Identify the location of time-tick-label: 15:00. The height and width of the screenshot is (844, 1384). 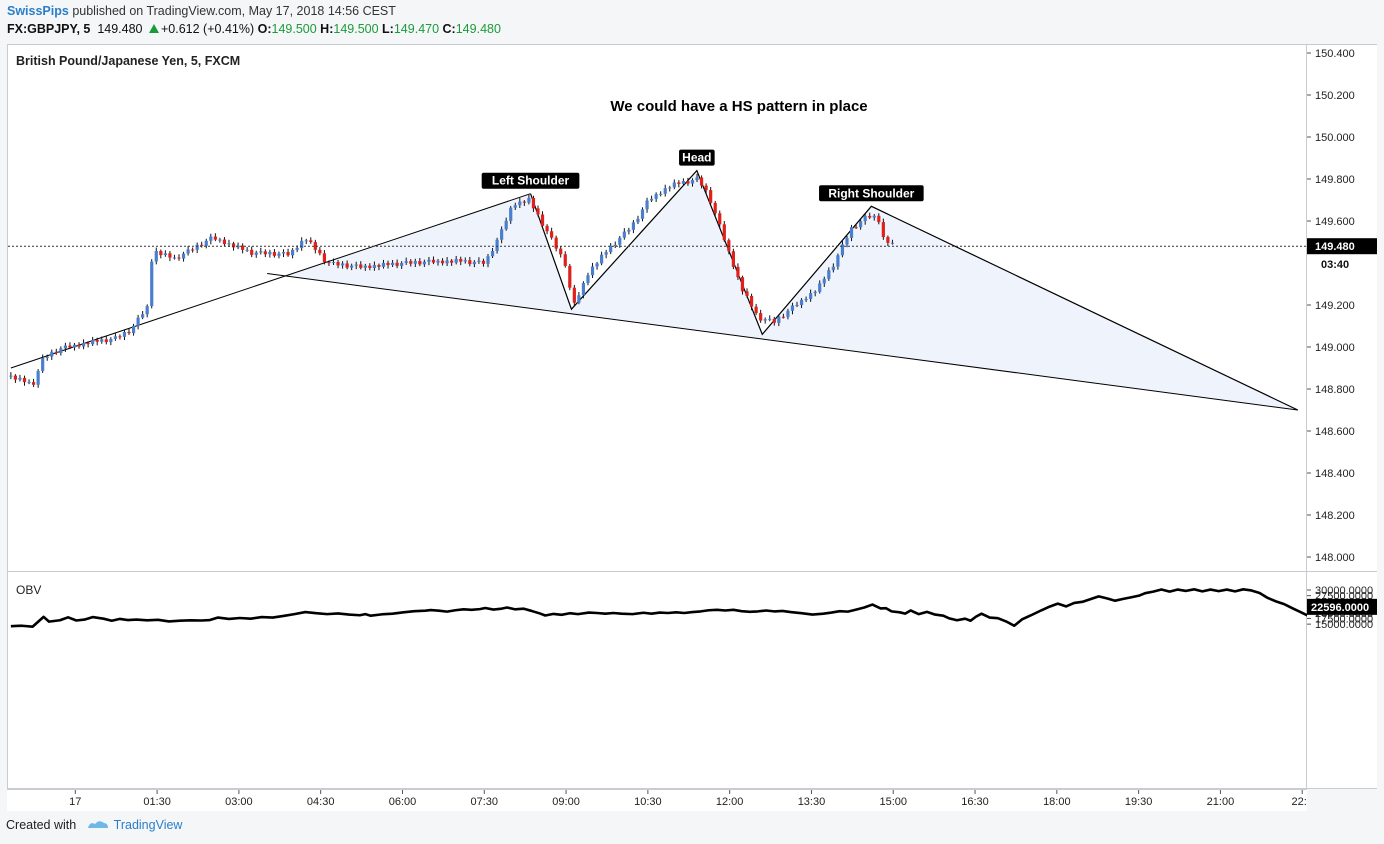
(893, 802).